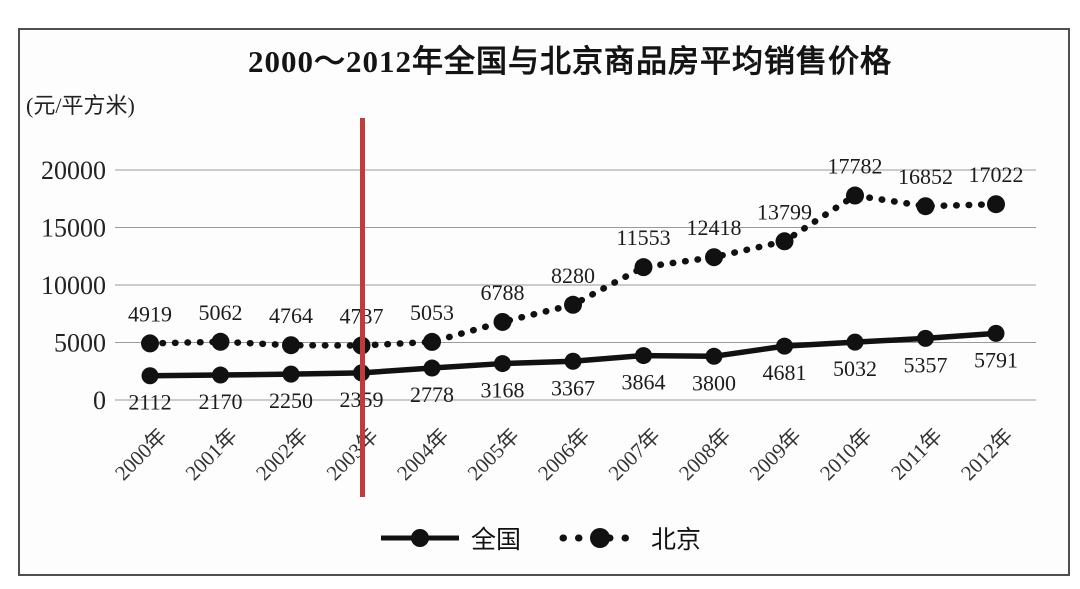 The image size is (1080, 589). What do you see at coordinates (291, 315) in the screenshot?
I see `data-label: 4764` at bounding box center [291, 315].